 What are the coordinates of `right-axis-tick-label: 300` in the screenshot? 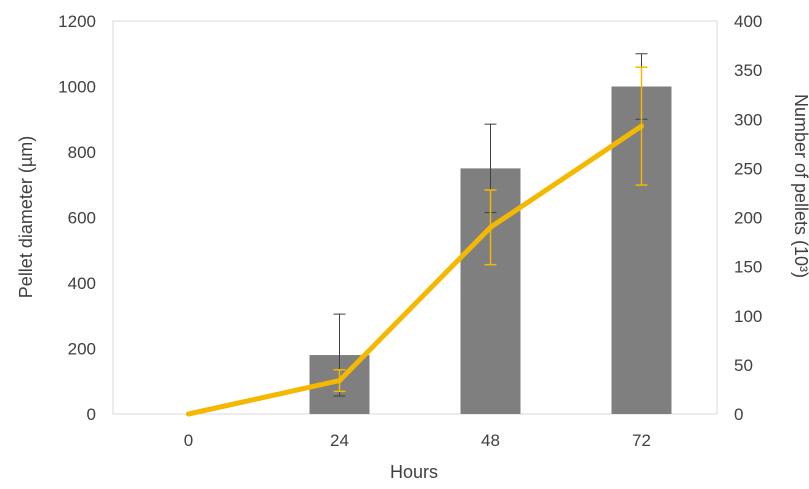 It's located at (748, 119).